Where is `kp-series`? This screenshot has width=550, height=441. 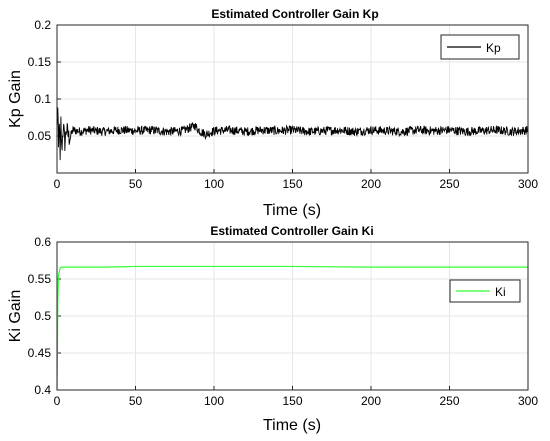 kp-series is located at coordinates (292, 134).